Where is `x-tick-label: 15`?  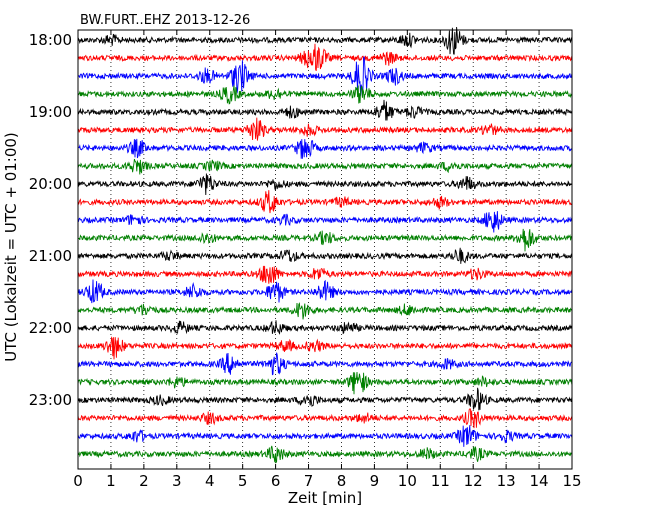
x-tick-label: 15 is located at coordinates (571, 481).